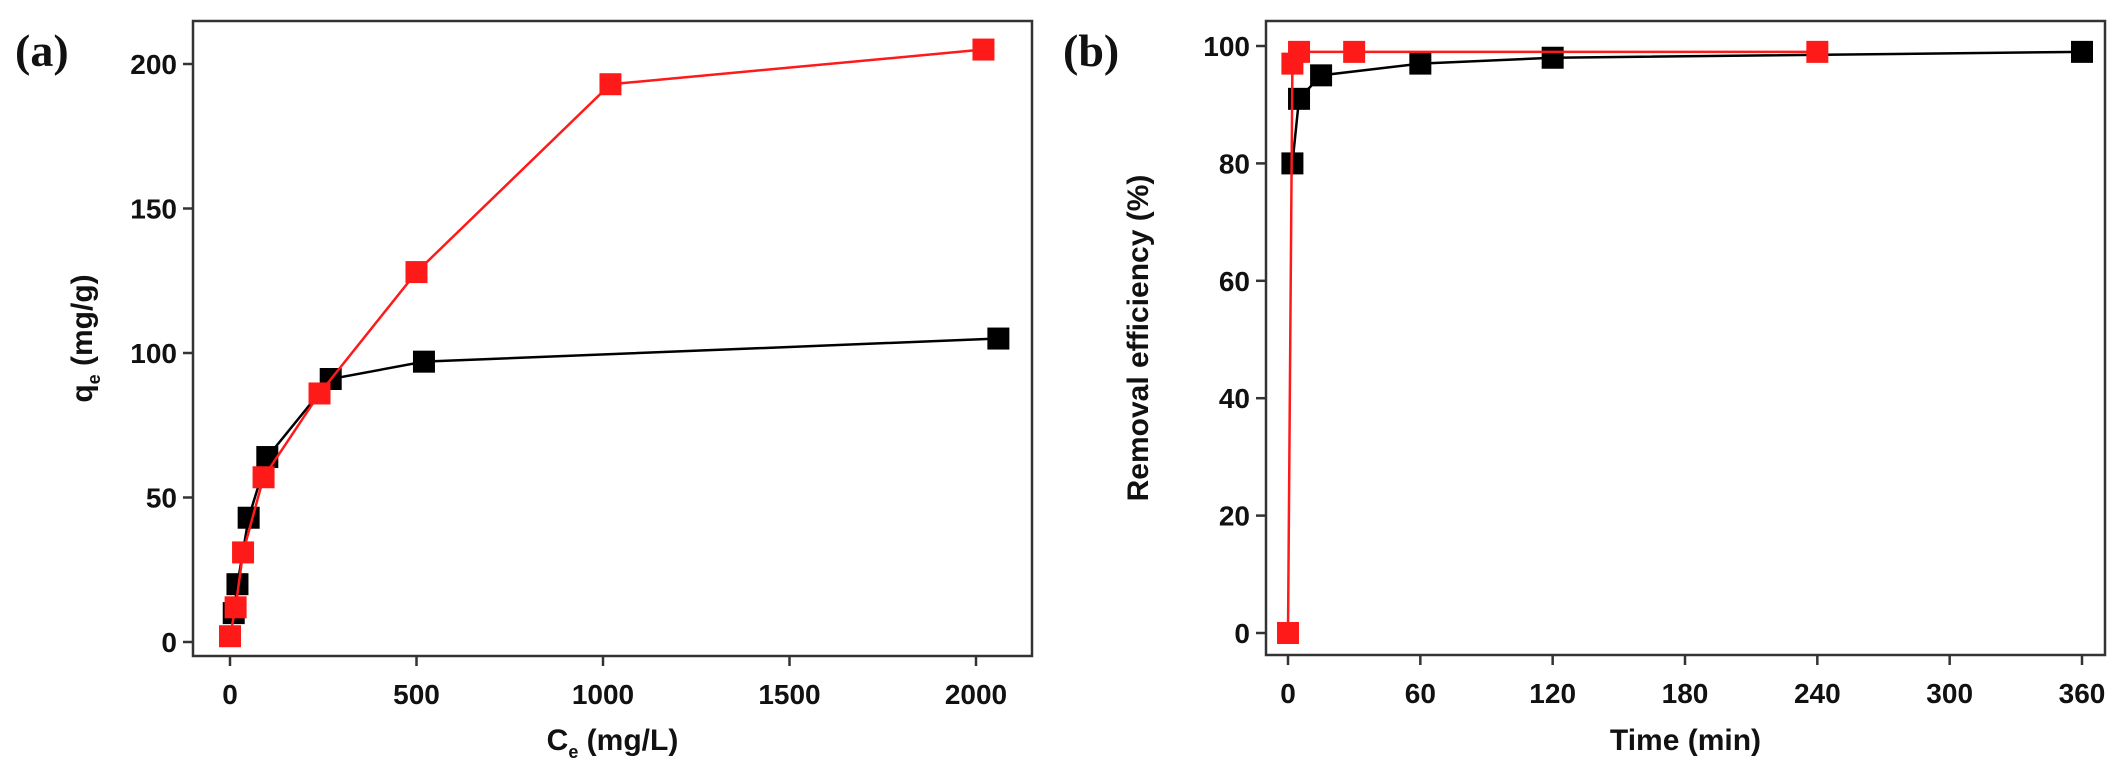 This screenshot has height=770, width=2114. Describe the element at coordinates (1234, 516) in the screenshot. I see `y-tick-label: 20` at that location.